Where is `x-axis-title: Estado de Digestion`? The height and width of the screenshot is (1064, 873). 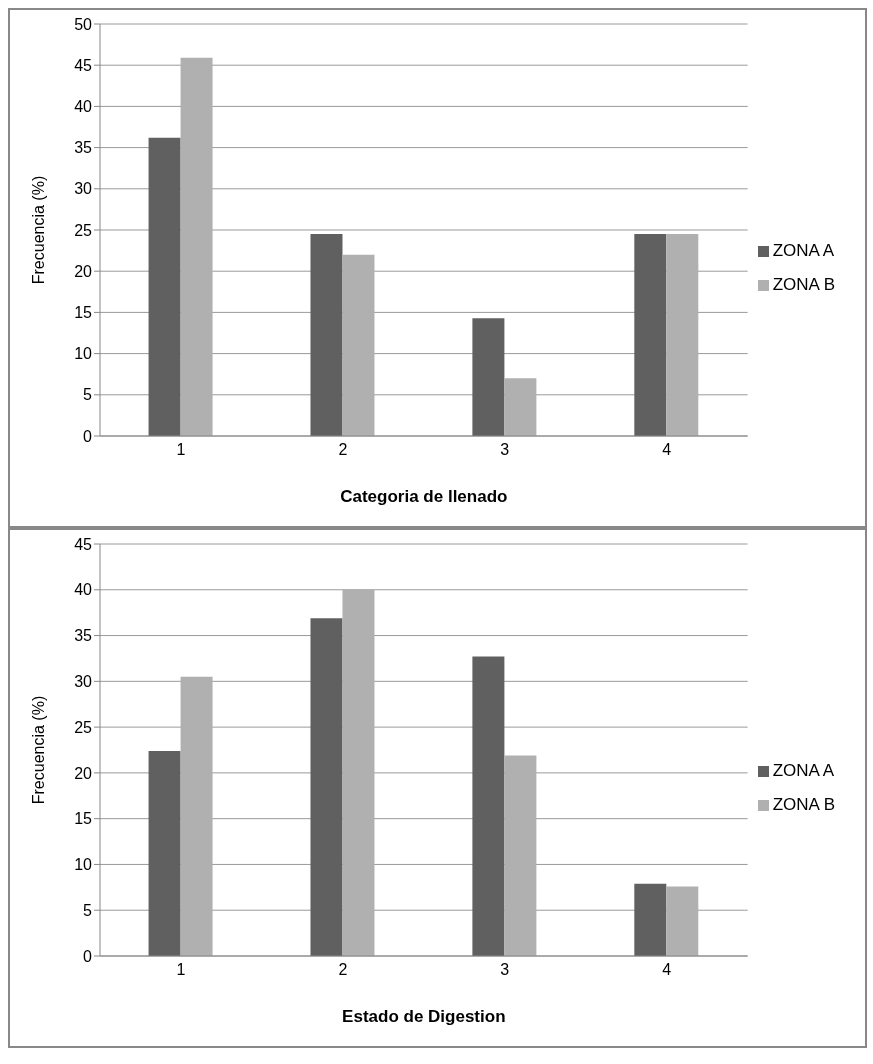
x-axis-title: Estado de Digestion is located at coordinates (424, 1016).